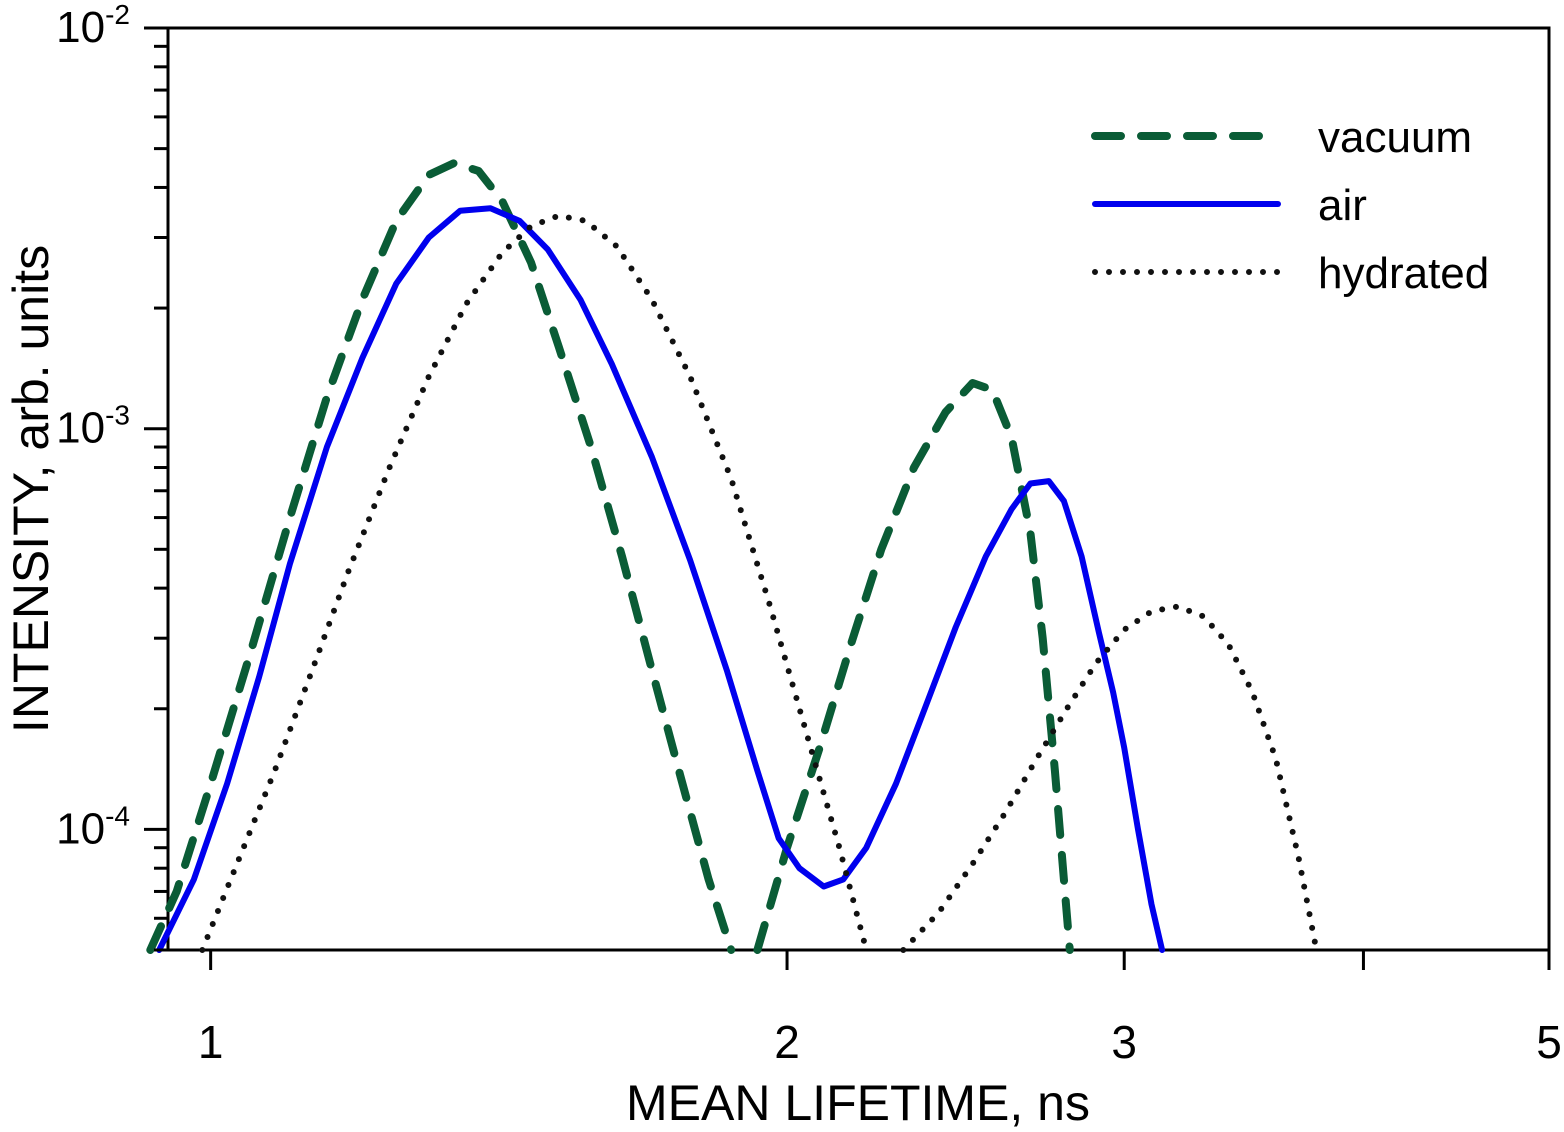 The height and width of the screenshot is (1132, 1564). Describe the element at coordinates (1342, 205) in the screenshot. I see `legend-label-air: air` at that location.